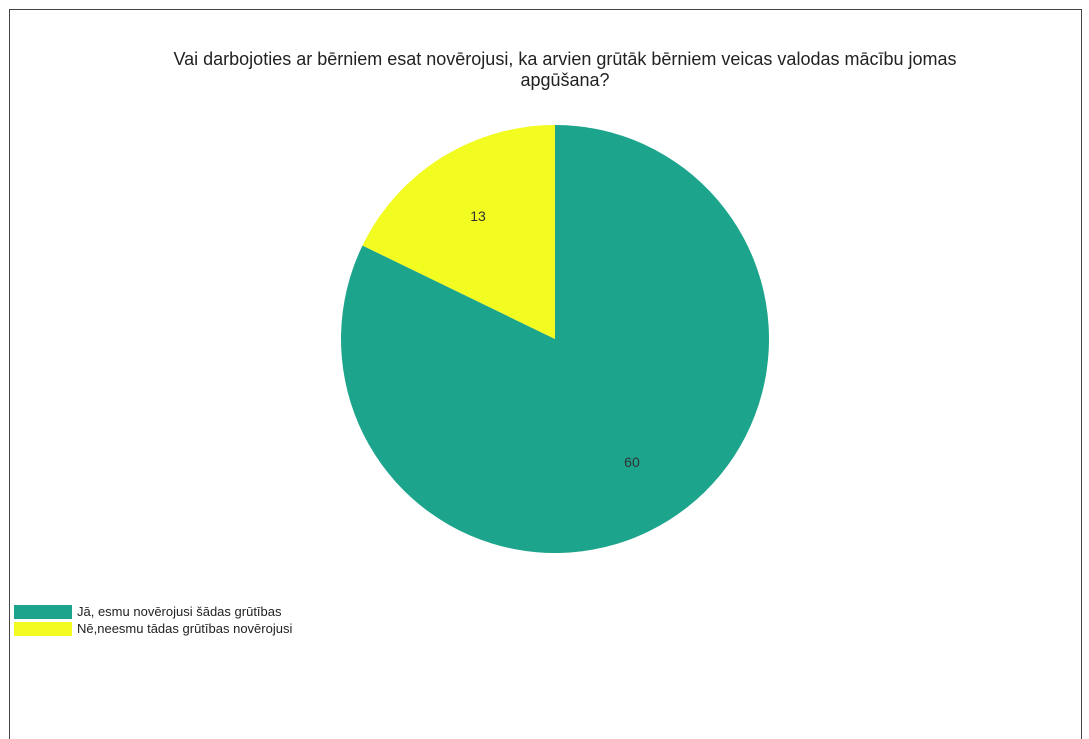  What do you see at coordinates (565, 80) in the screenshot?
I see `chart-title-line-2: apgūšana?` at bounding box center [565, 80].